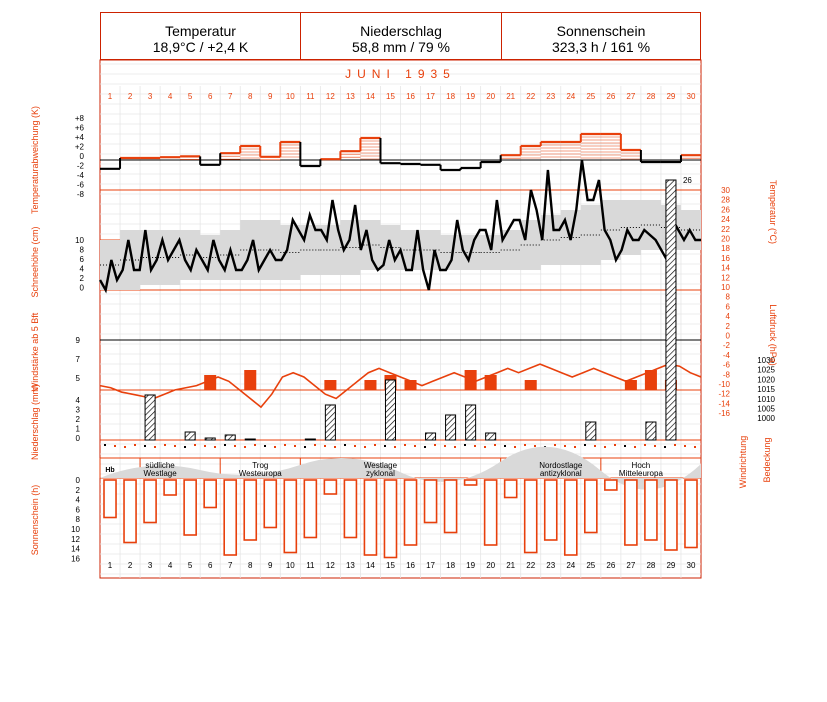  What do you see at coordinates (590, 96) in the screenshot?
I see `day-label-top: 25` at bounding box center [590, 96].